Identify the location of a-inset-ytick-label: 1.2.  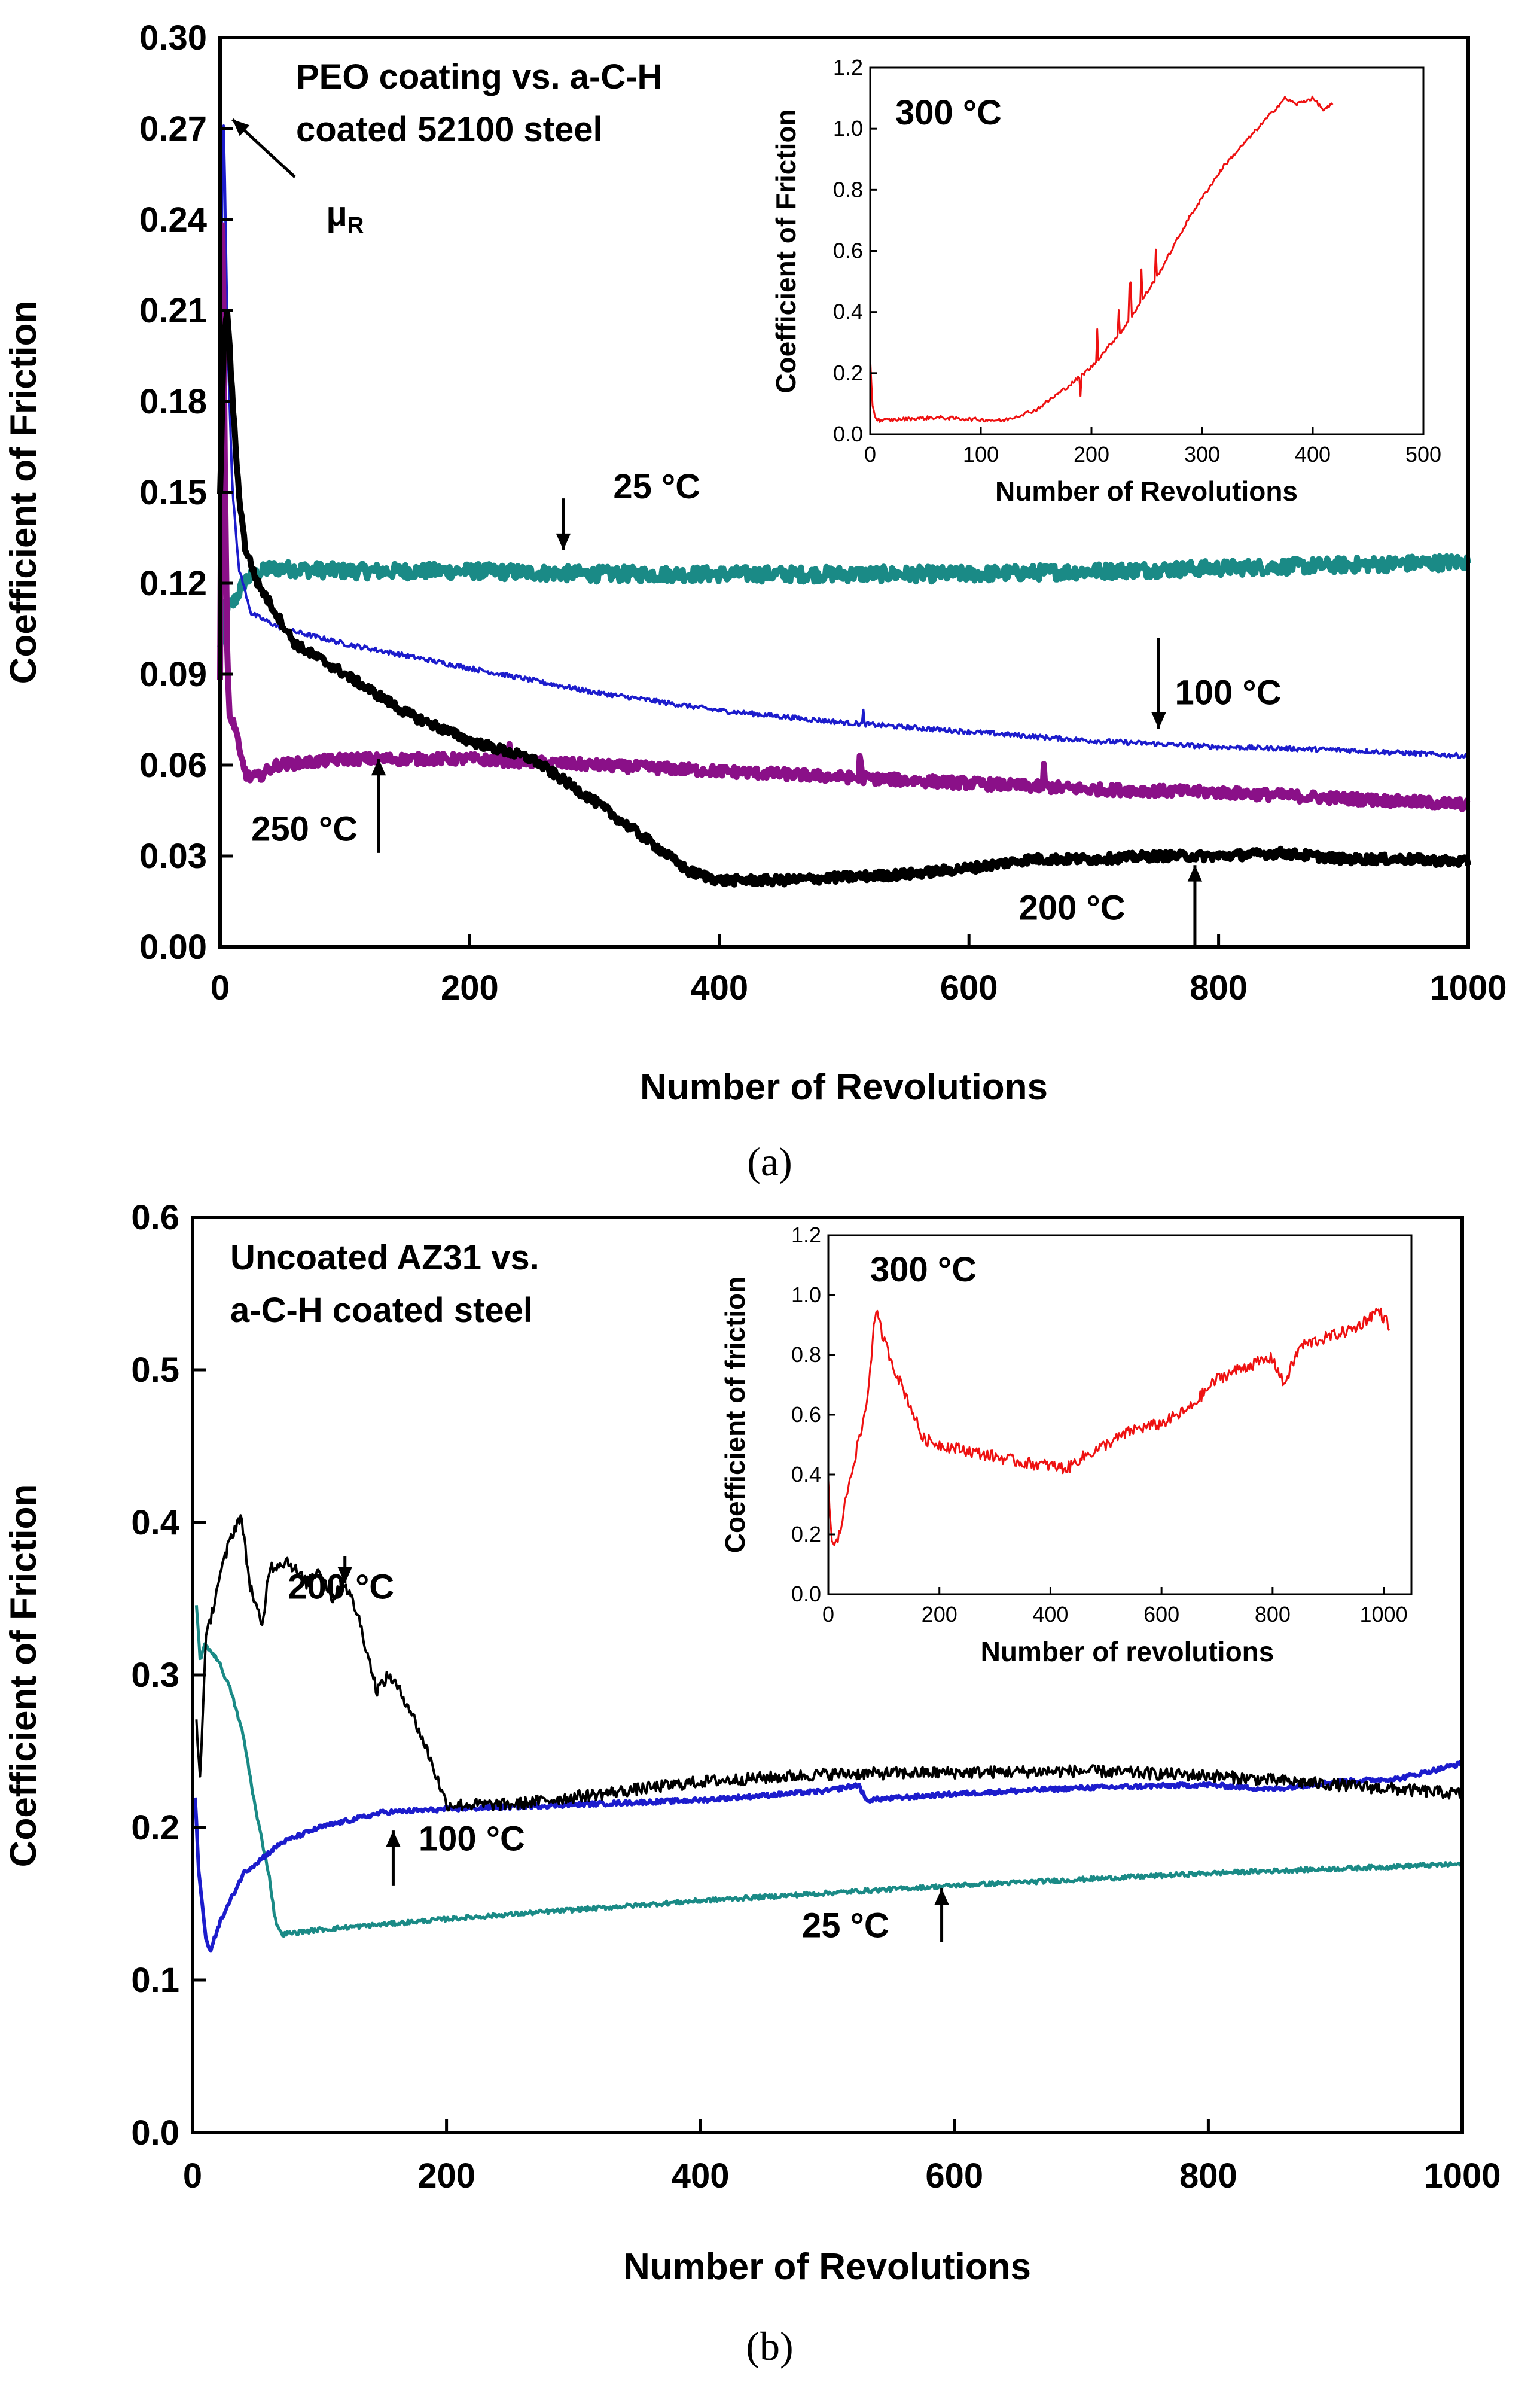
(848, 67).